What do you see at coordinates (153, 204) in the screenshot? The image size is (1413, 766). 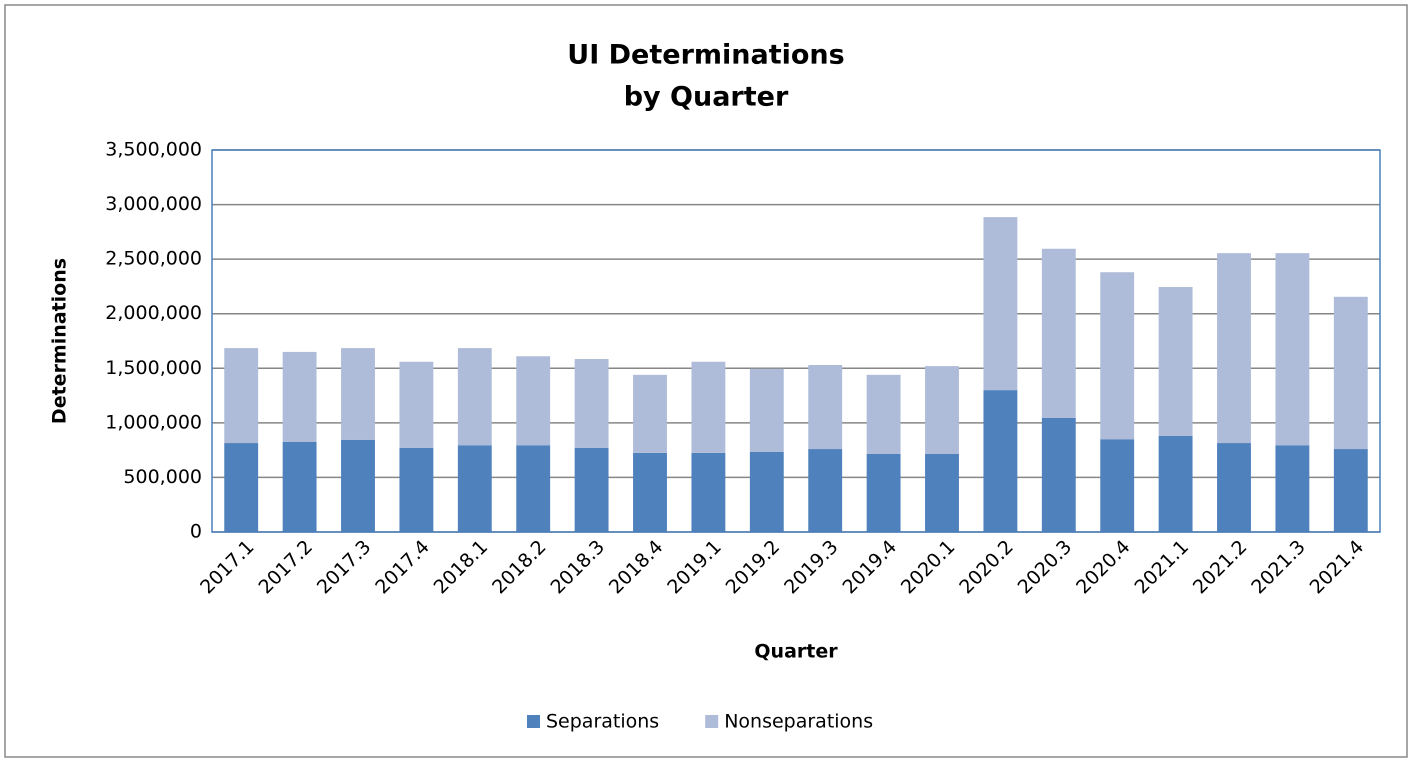 I see `y-tick-label: 3,000,000` at bounding box center [153, 204].